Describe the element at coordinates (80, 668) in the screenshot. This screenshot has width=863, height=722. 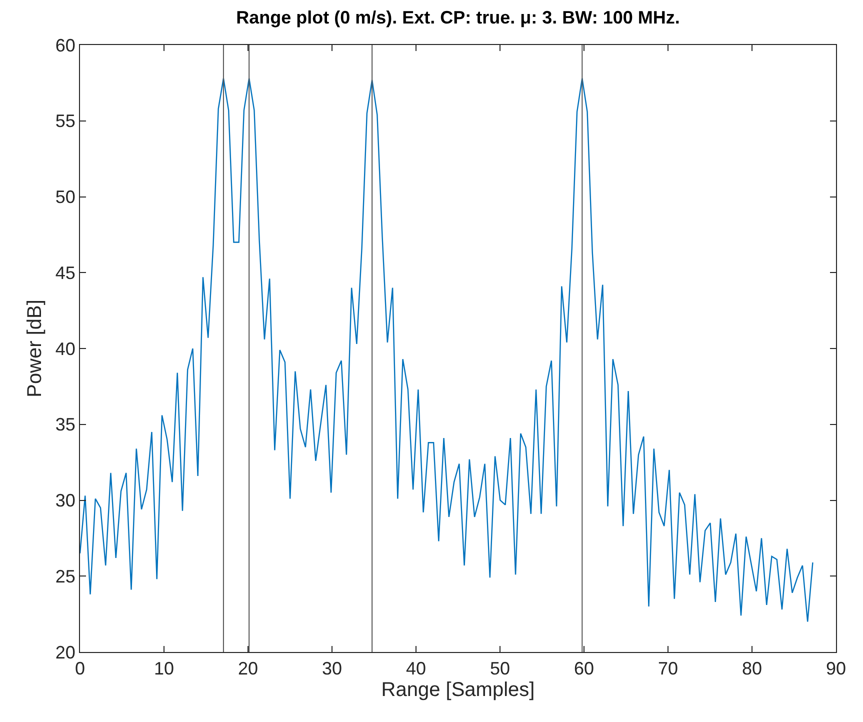
I see `x-tick-label: 0` at that location.